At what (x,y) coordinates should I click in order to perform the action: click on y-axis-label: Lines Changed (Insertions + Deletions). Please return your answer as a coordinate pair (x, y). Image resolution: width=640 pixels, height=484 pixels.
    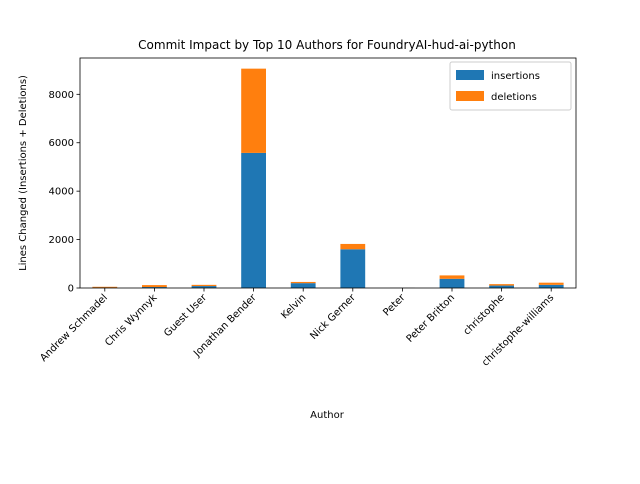
    Looking at the image, I should click on (23, 173).